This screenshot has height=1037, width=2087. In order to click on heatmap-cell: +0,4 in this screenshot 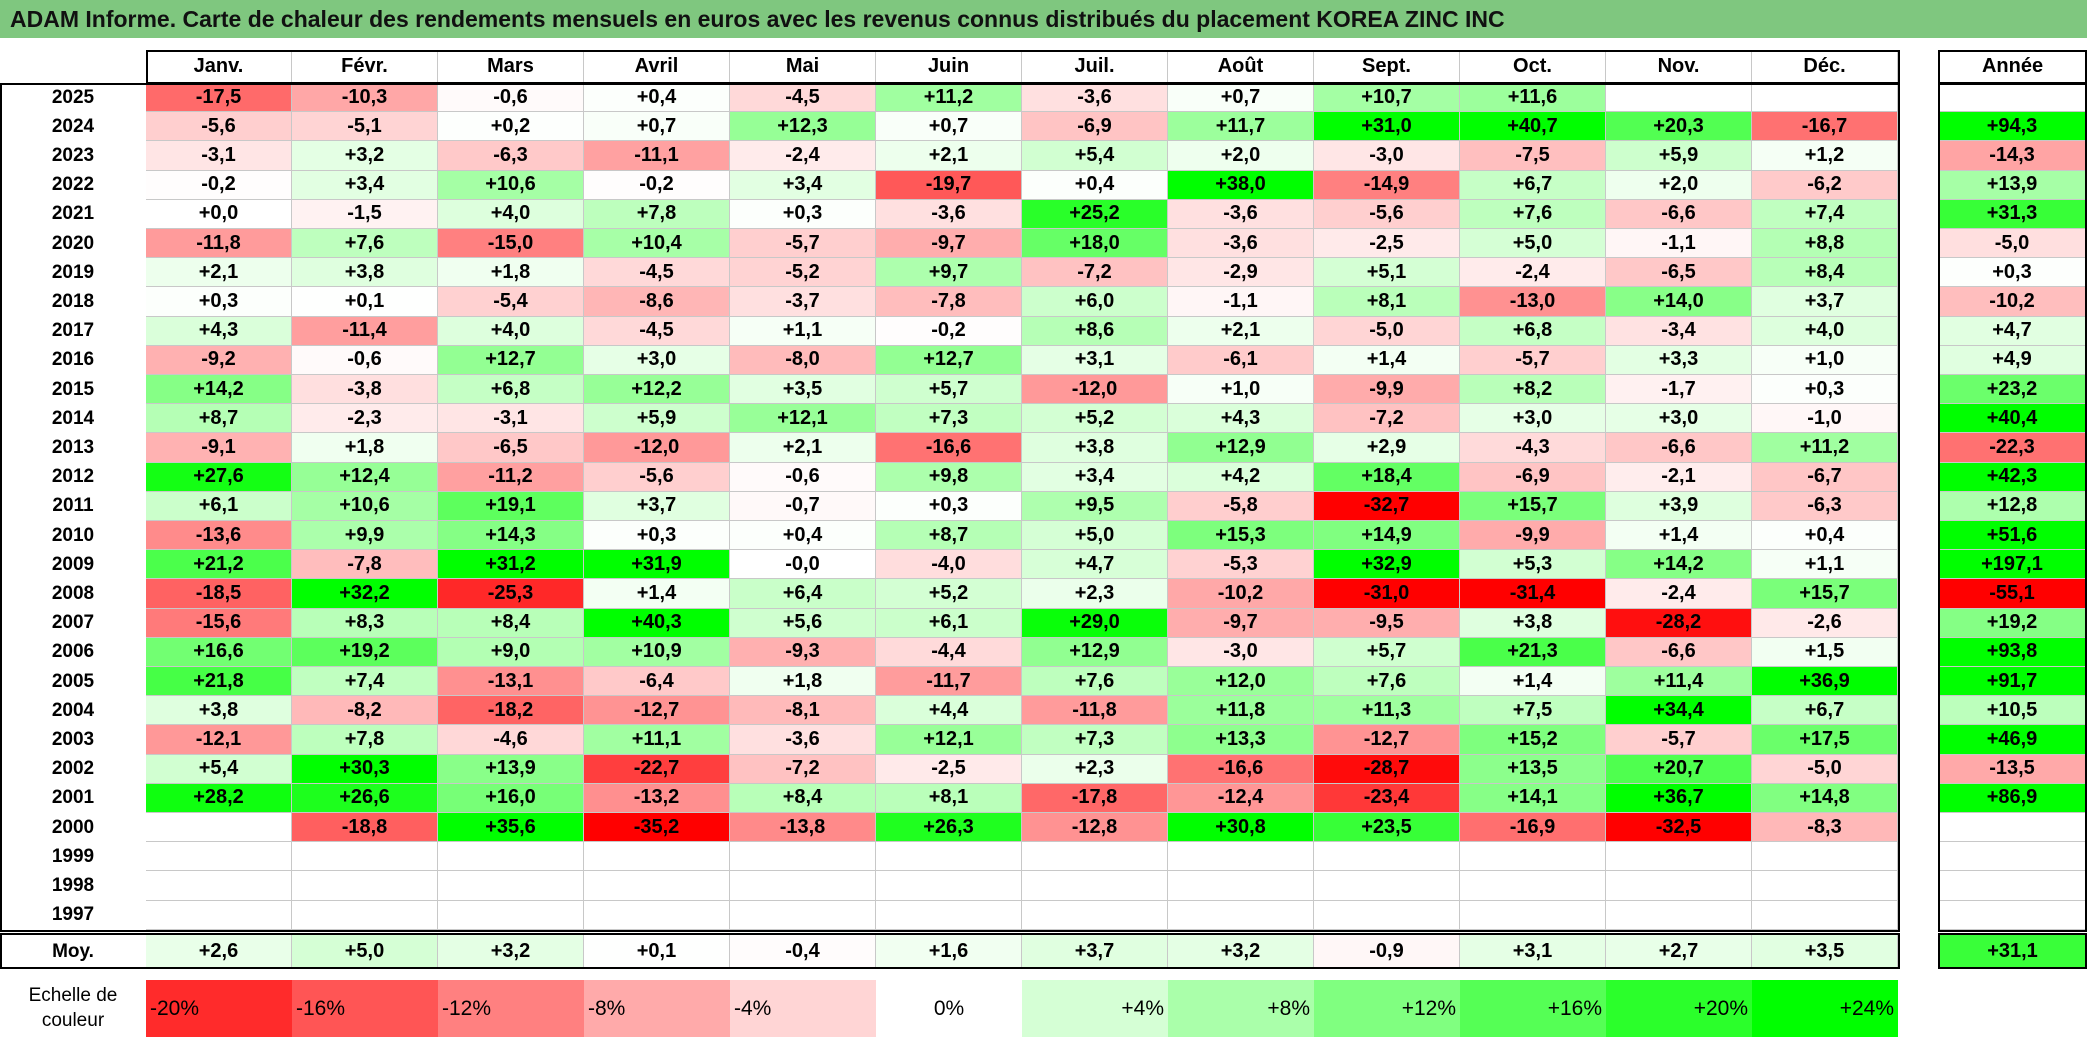, I will do `click(803, 536)`.